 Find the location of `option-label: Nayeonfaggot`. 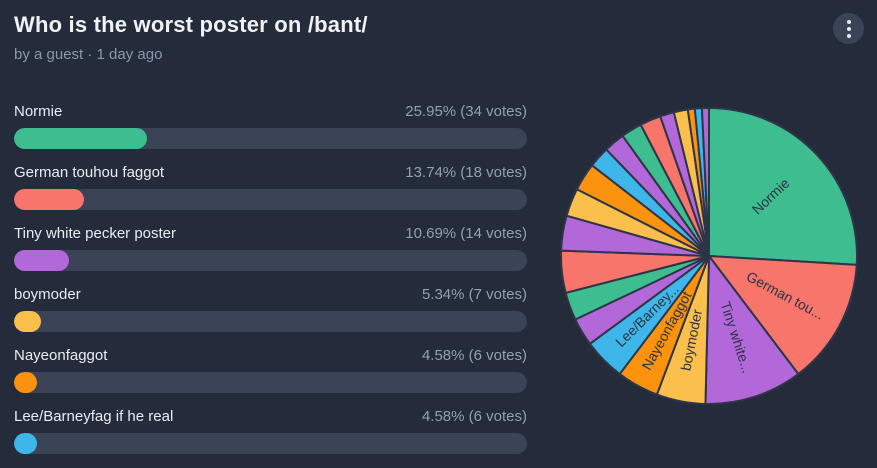

option-label: Nayeonfaggot is located at coordinates (61, 355).